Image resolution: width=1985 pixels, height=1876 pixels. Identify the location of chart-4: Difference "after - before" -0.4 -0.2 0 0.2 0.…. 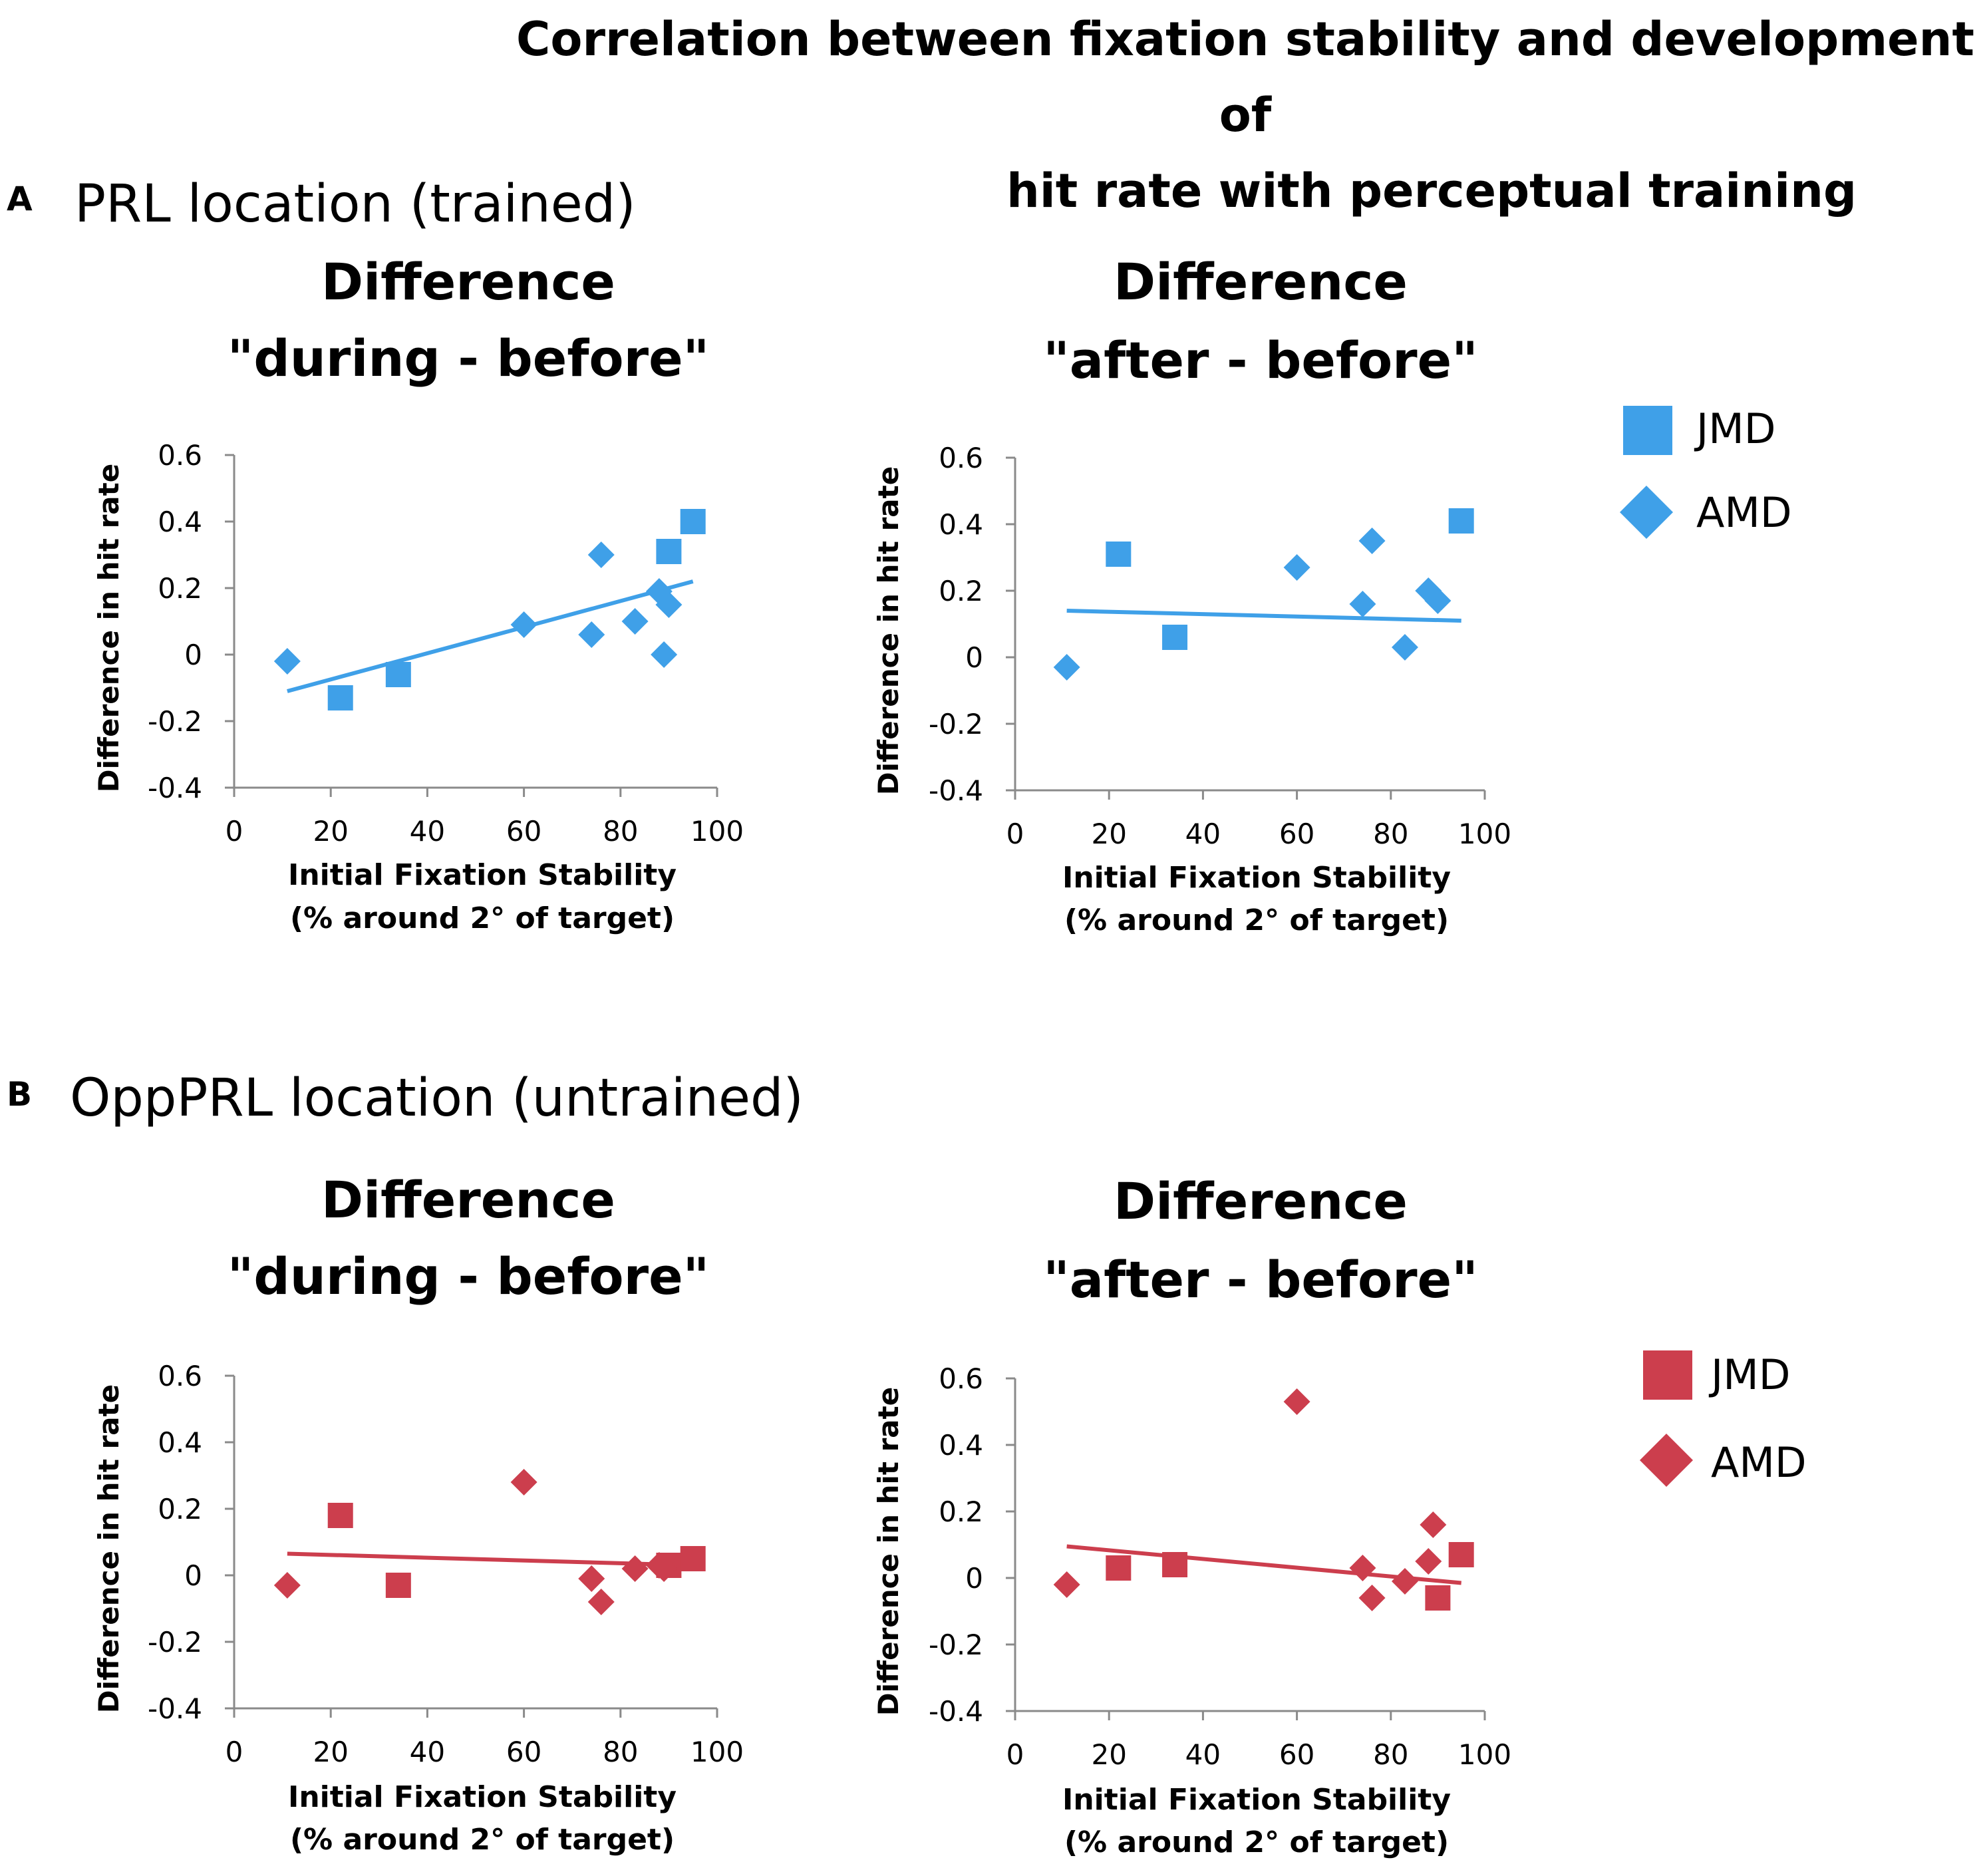
(1191, 1515).